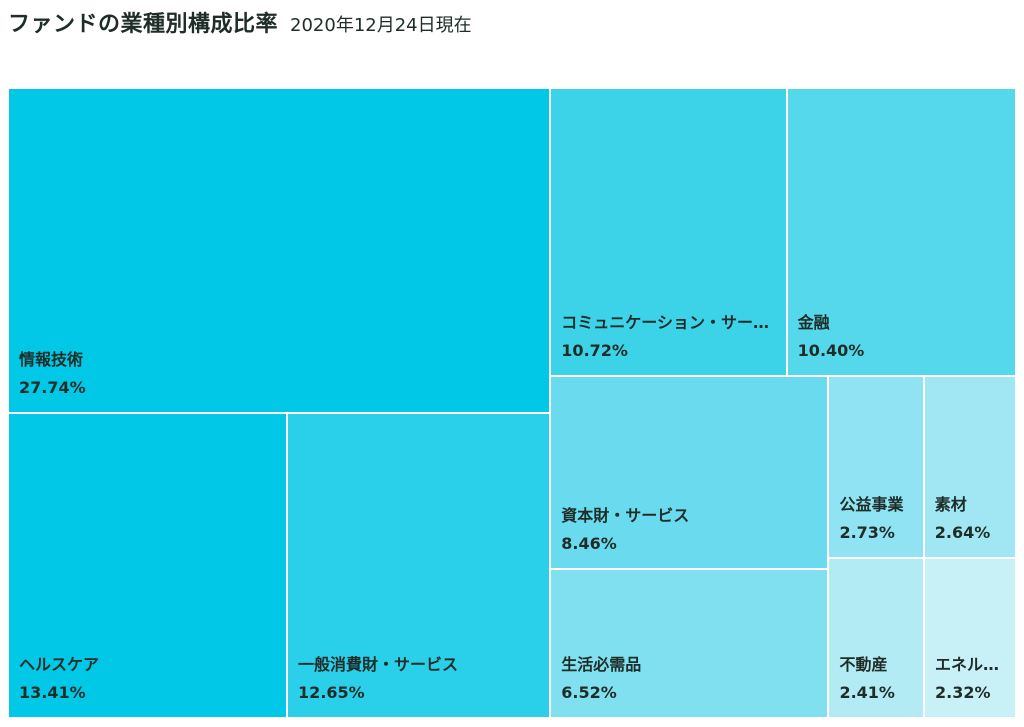 This screenshot has height=727, width=1024. What do you see at coordinates (670, 337) in the screenshot?
I see `tile-label: コミュニケーション・サービス 10.72%` at bounding box center [670, 337].